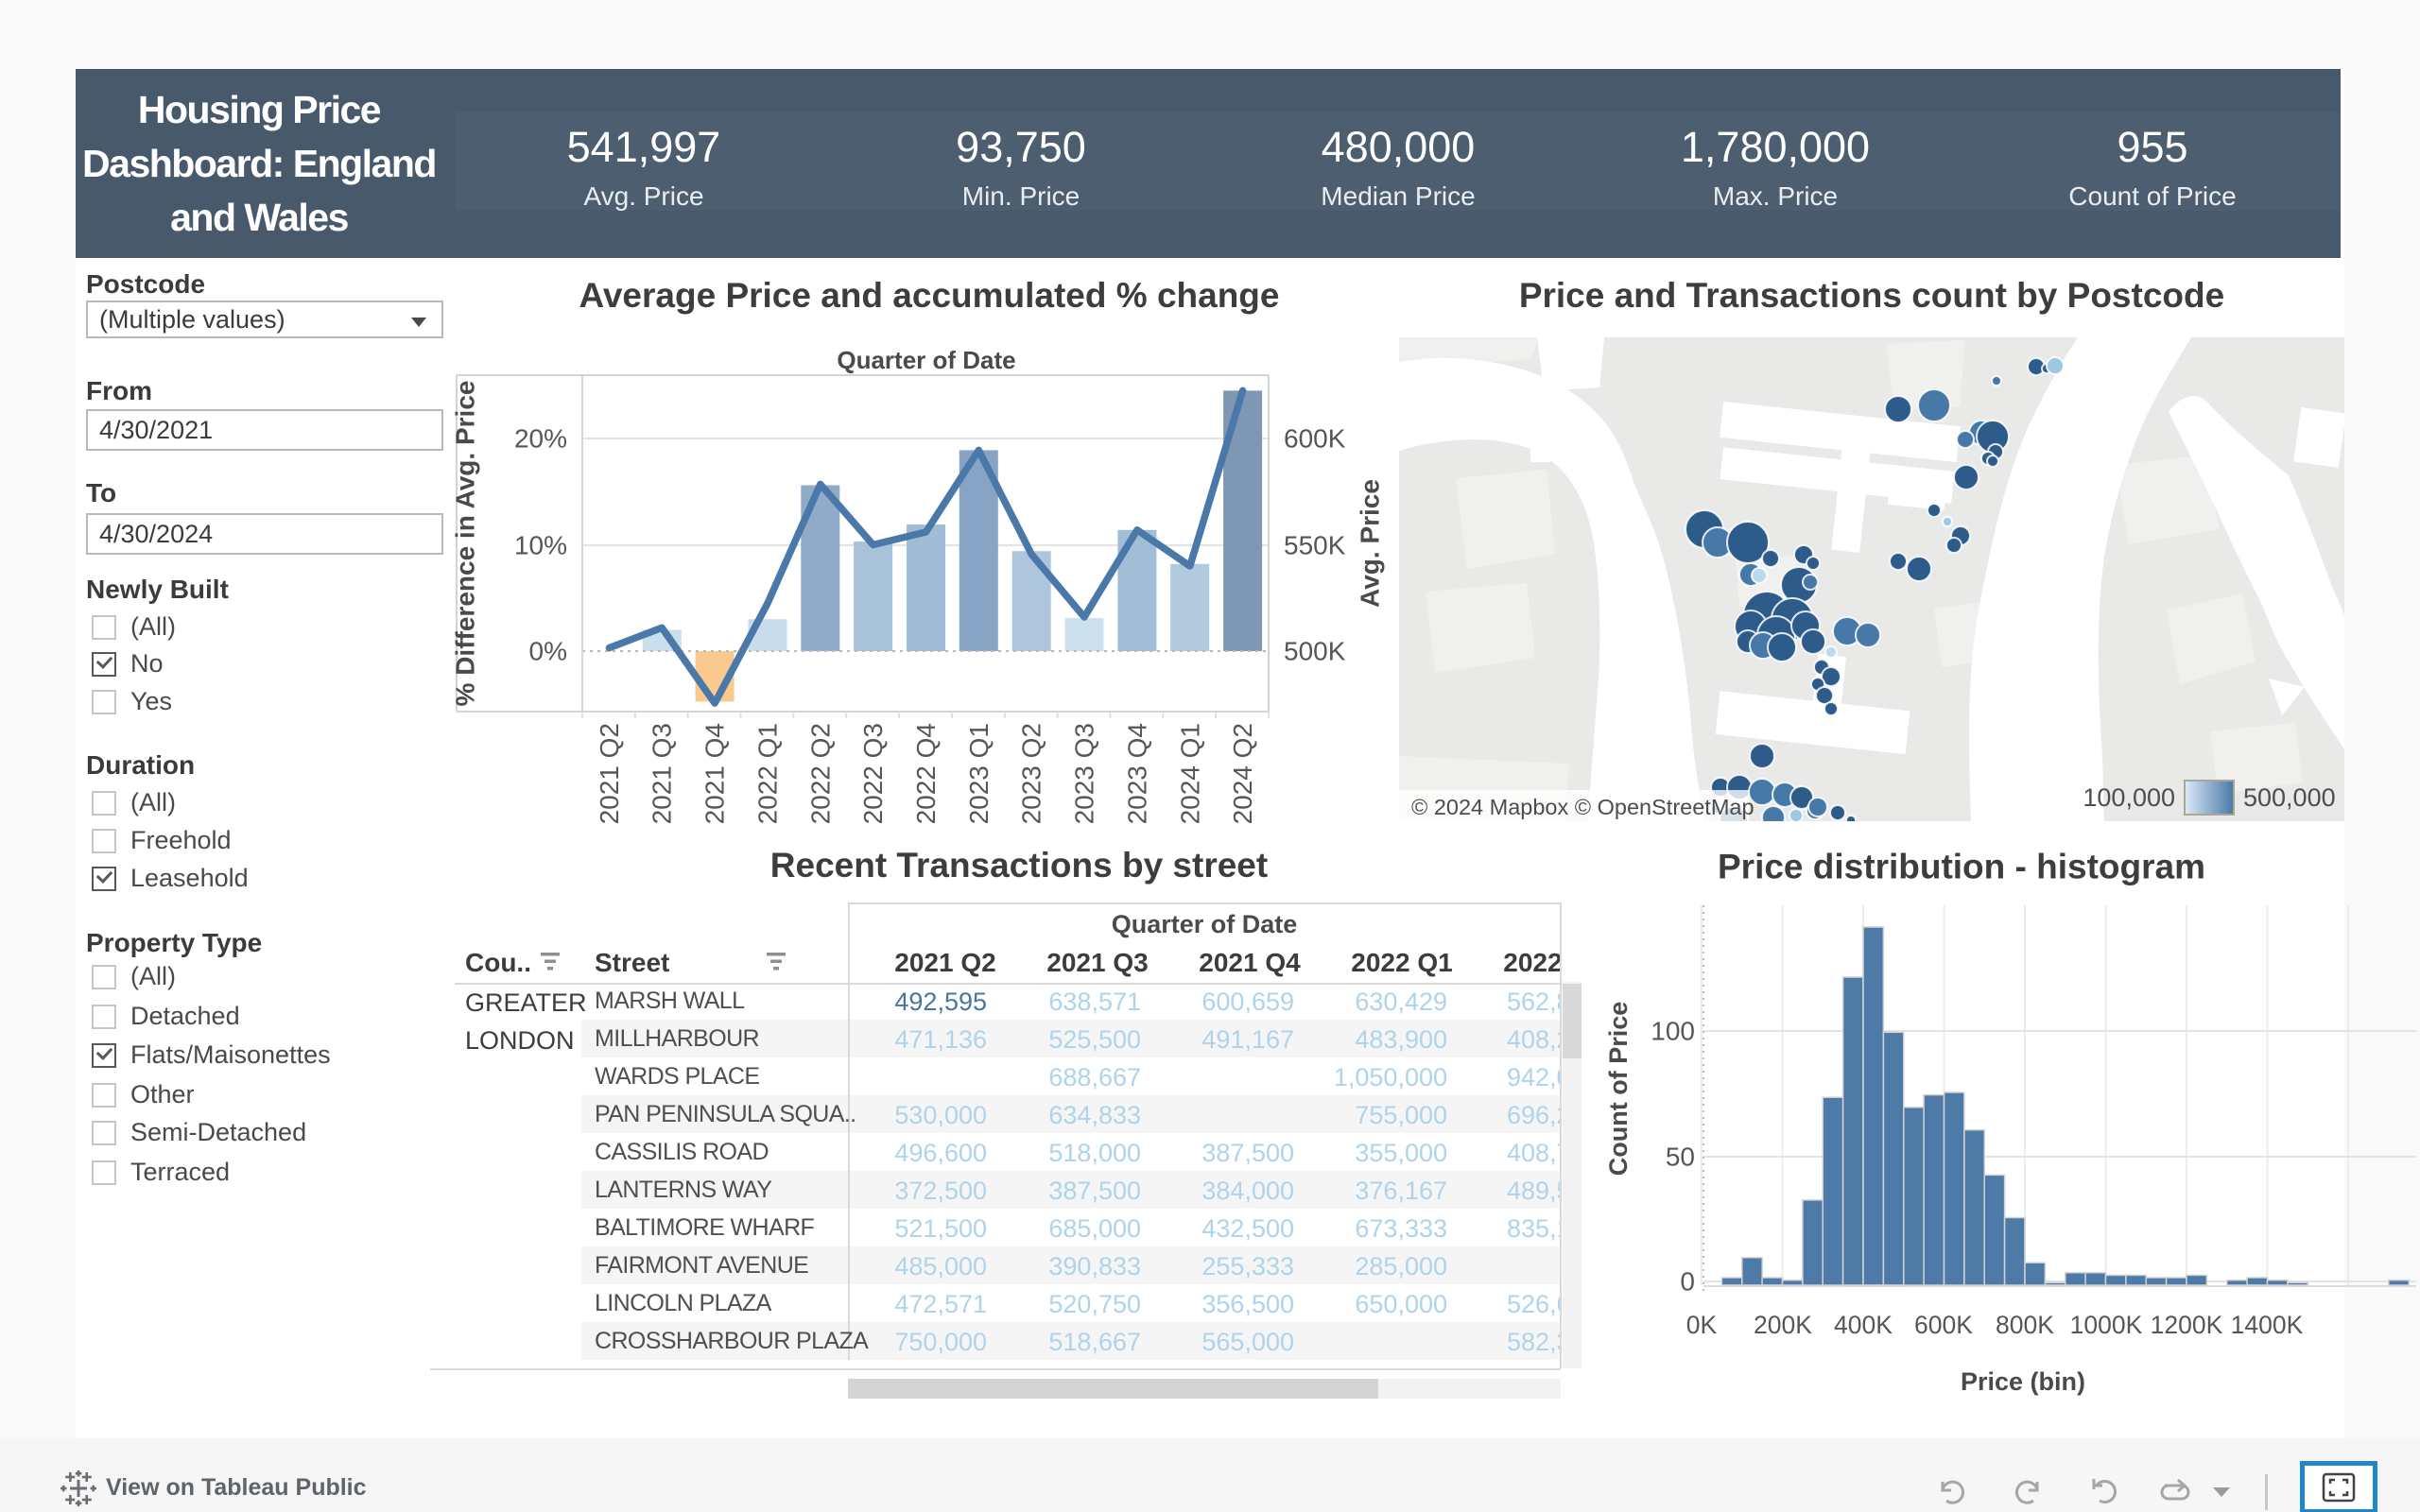  I want to click on svg-text: % Difference in Avg. Price, so click(465, 544).